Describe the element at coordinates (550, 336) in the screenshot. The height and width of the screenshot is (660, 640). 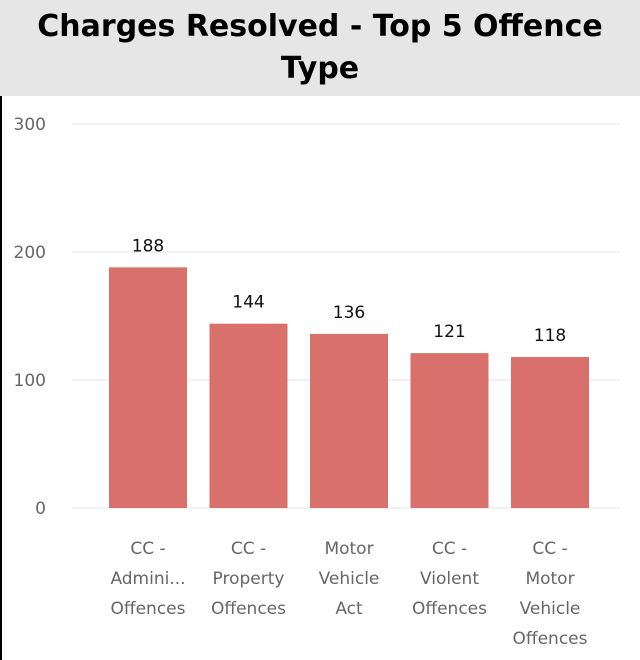
I see `data-label-5: 118` at that location.